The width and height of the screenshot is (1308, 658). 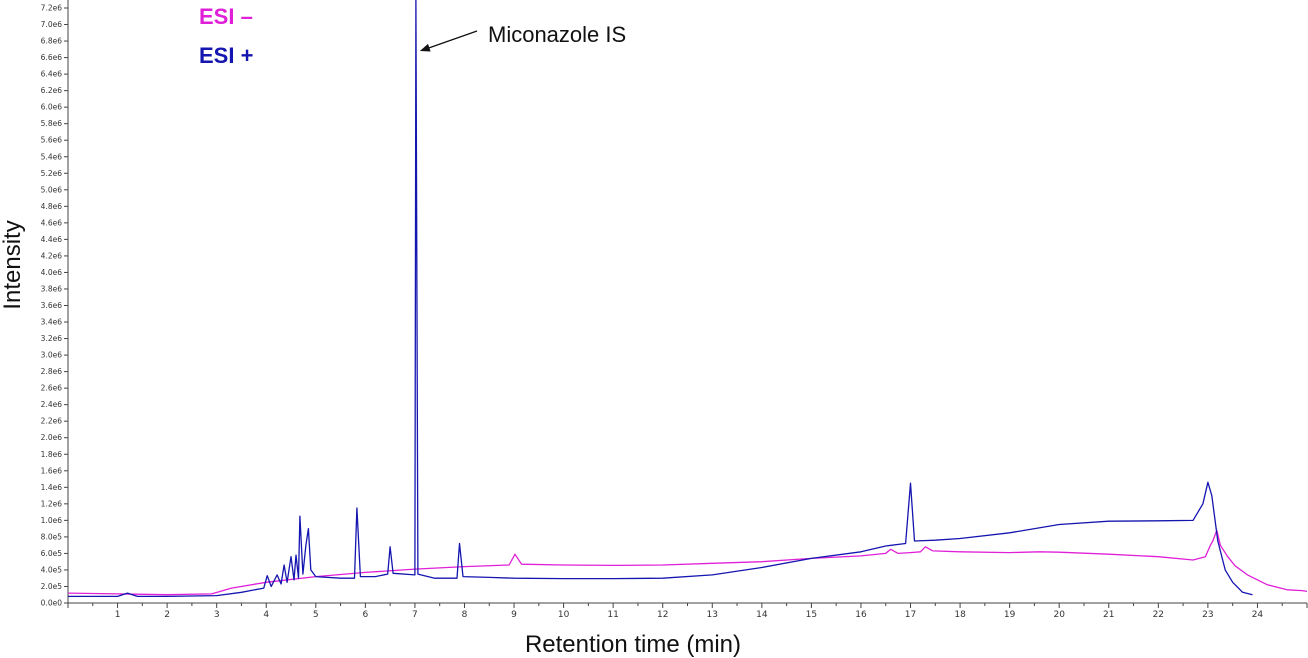 I want to click on x-tick-label: 13, so click(x=712, y=615).